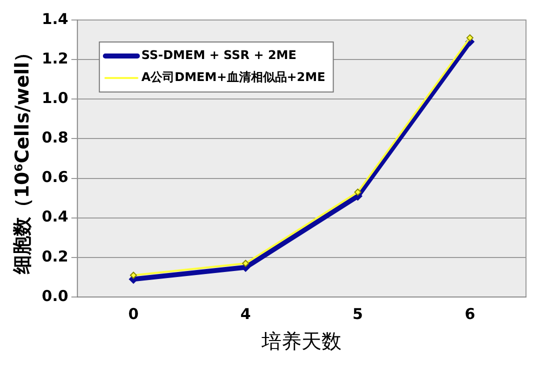 The height and width of the screenshot is (367, 554). Describe the element at coordinates (470, 313) in the screenshot. I see `x-tick-label: 6` at that location.